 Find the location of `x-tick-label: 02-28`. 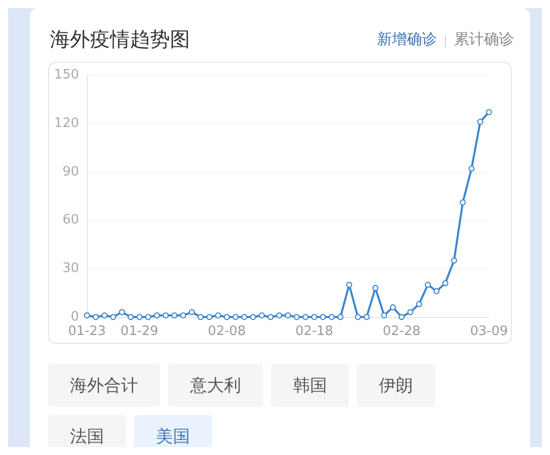

x-tick-label: 02-28 is located at coordinates (401, 331).